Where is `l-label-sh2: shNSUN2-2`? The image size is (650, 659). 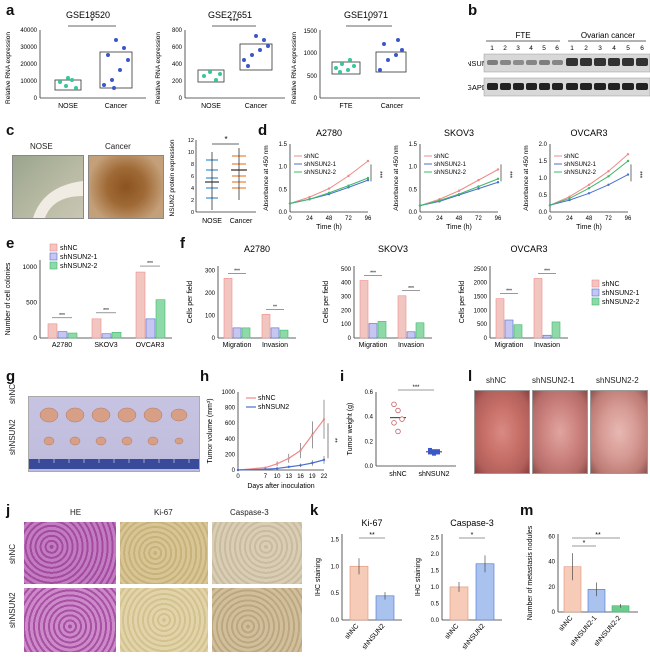 l-label-sh2: shNSUN2-2 is located at coordinates (617, 380).